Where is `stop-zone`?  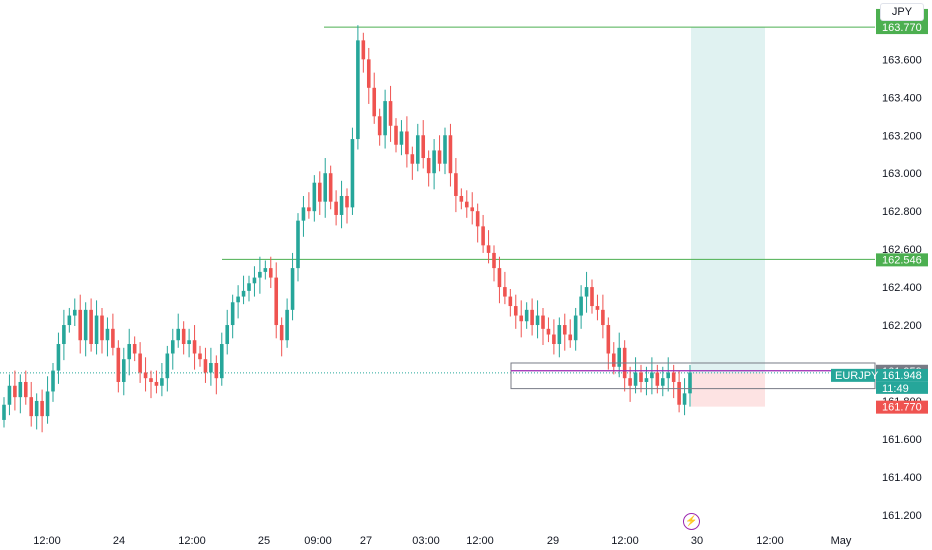 stop-zone is located at coordinates (728, 389).